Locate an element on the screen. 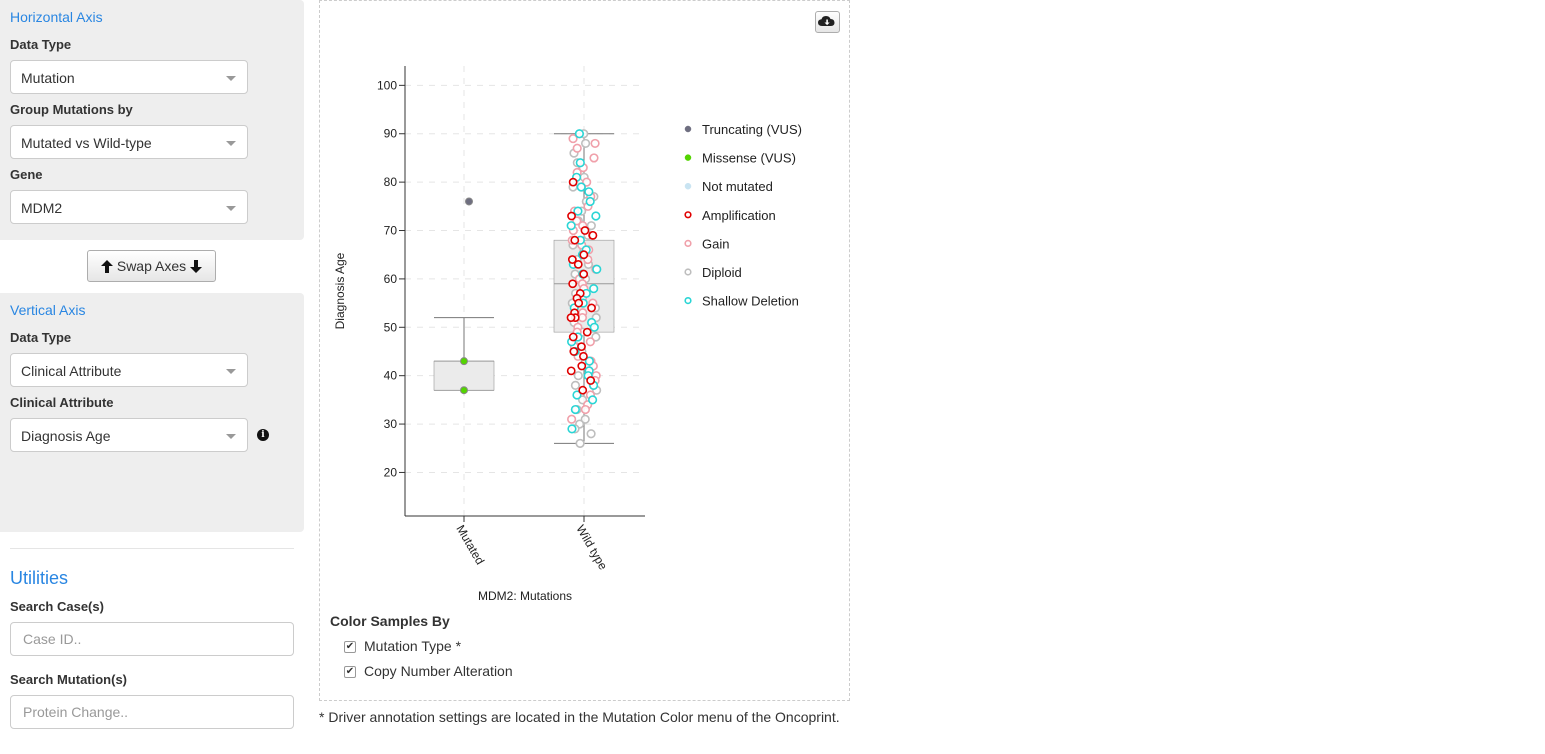  y-axis-label: Diagnosis Age is located at coordinates (340, 290).